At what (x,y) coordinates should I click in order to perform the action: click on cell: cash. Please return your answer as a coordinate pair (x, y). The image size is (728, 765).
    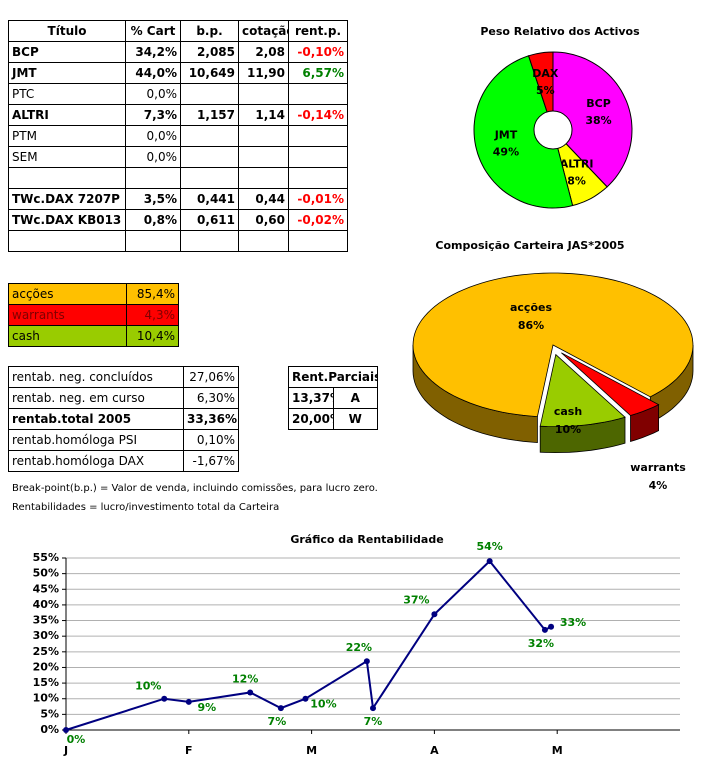
    Looking at the image, I should click on (67, 336).